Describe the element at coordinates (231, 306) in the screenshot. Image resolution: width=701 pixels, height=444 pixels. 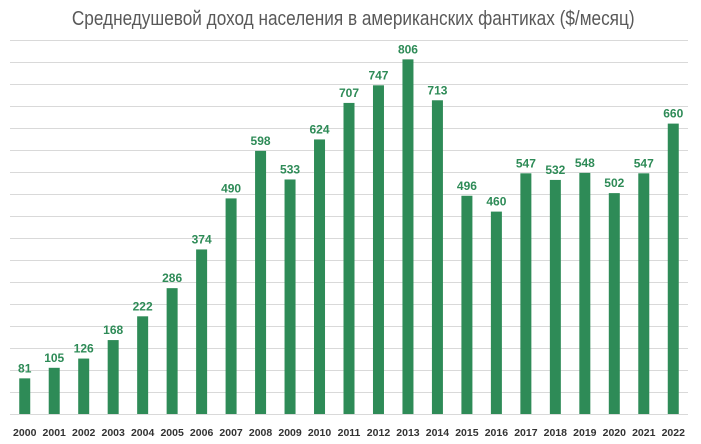
I see `bar-2007` at that location.